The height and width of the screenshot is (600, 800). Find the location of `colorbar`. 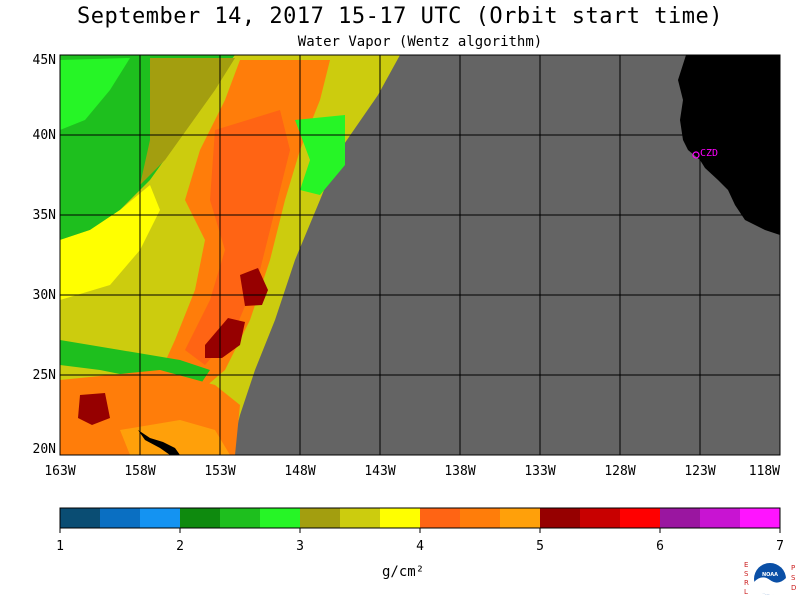

colorbar is located at coordinates (420, 518).